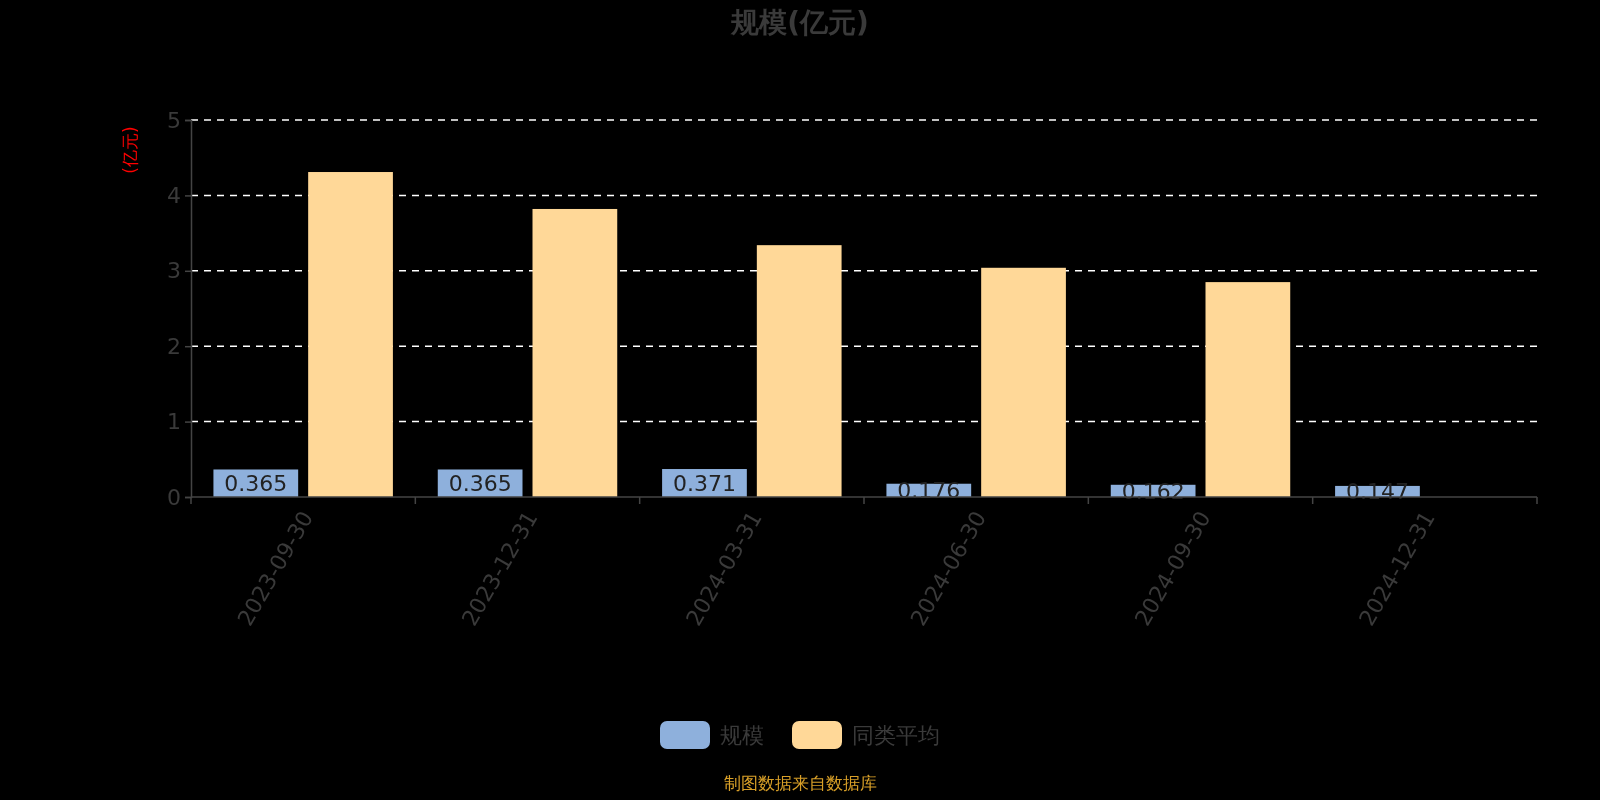 The width and height of the screenshot is (1600, 800). What do you see at coordinates (174, 422) in the screenshot?
I see `y-tick-label: 1` at bounding box center [174, 422].